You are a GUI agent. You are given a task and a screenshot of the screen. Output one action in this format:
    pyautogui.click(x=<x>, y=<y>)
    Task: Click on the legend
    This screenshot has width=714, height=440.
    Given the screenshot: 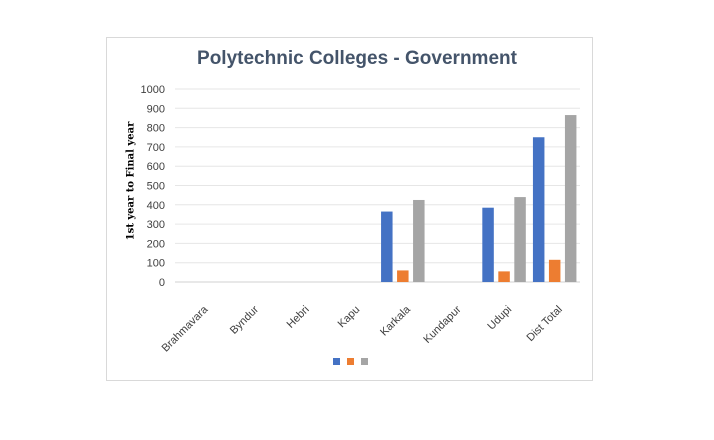 What is the action you would take?
    pyautogui.click(x=350, y=361)
    